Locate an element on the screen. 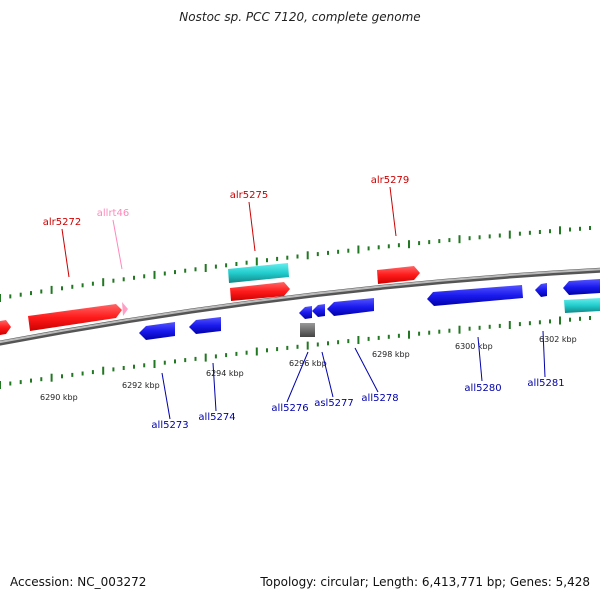  genome-backbone is located at coordinates (300, 306).